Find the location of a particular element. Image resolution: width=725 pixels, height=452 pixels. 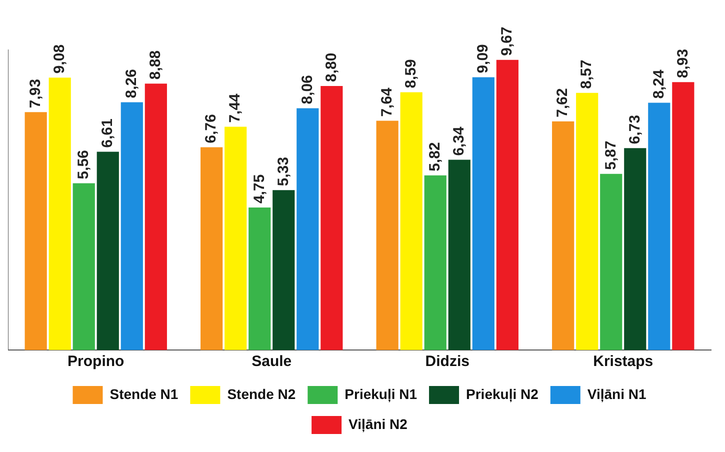

data-label: 6,76 is located at coordinates (211, 129).